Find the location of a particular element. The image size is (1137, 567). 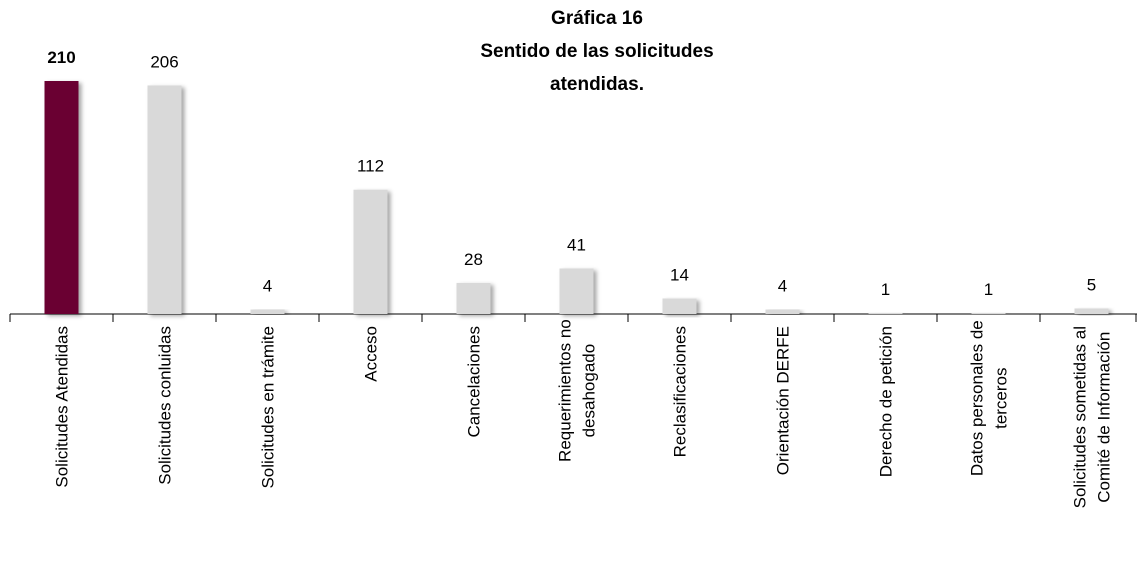

x-tick-label: Derecho de petición is located at coordinates (886, 401).